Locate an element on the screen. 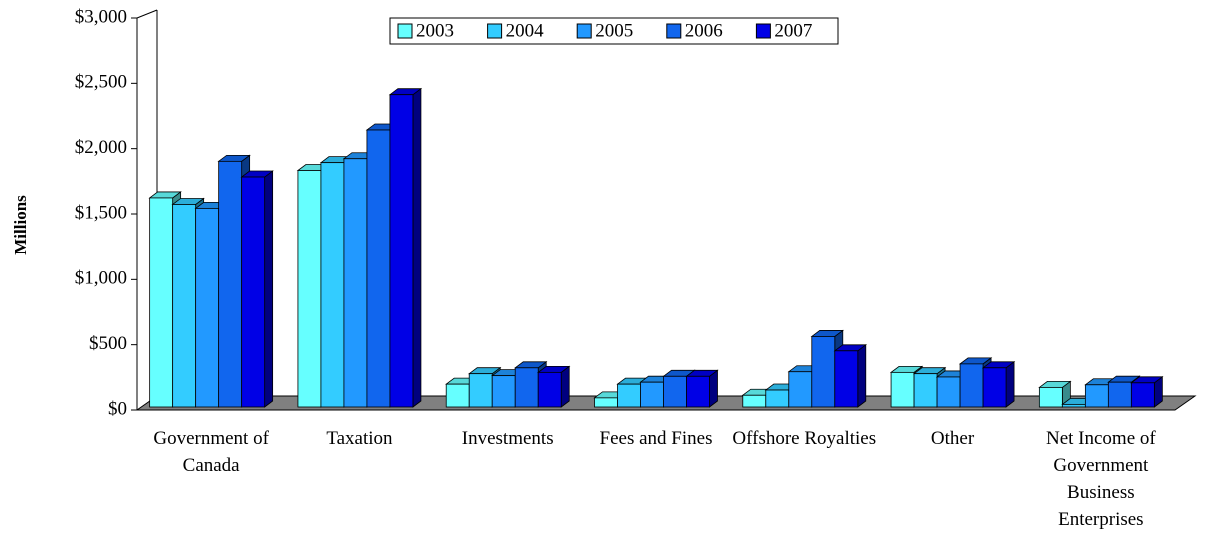  x-tick-label: Taxation is located at coordinates (359, 438).